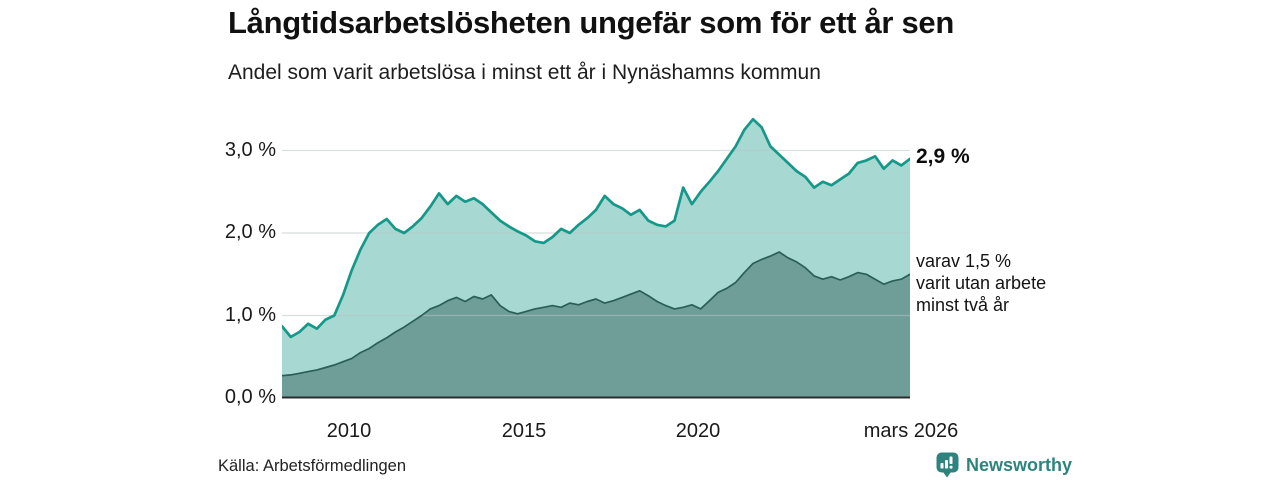  I want to click on newsworthy-branding: Newsworthy, so click(1004, 465).